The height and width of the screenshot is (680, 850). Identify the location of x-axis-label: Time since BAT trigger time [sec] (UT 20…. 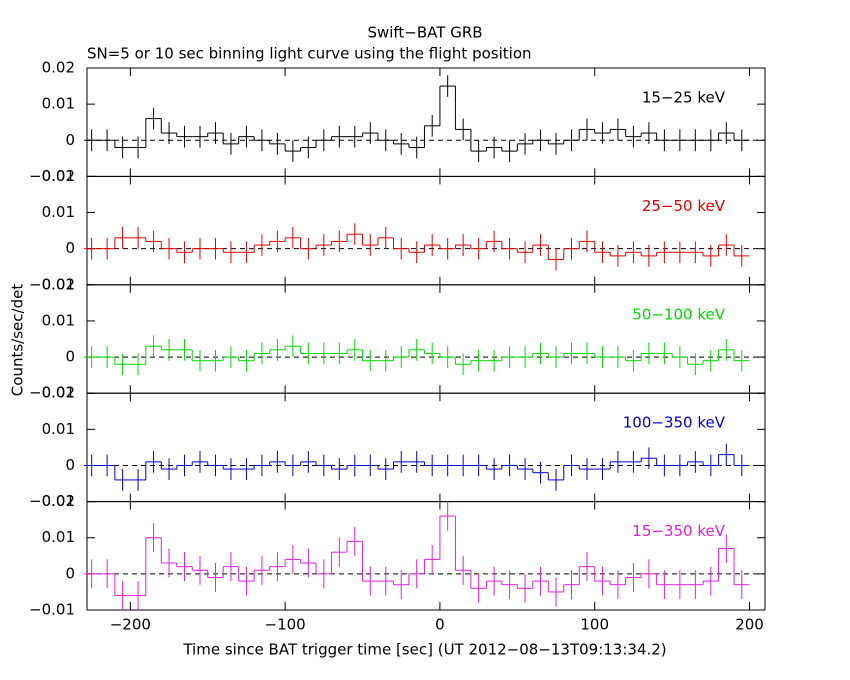
(424, 650).